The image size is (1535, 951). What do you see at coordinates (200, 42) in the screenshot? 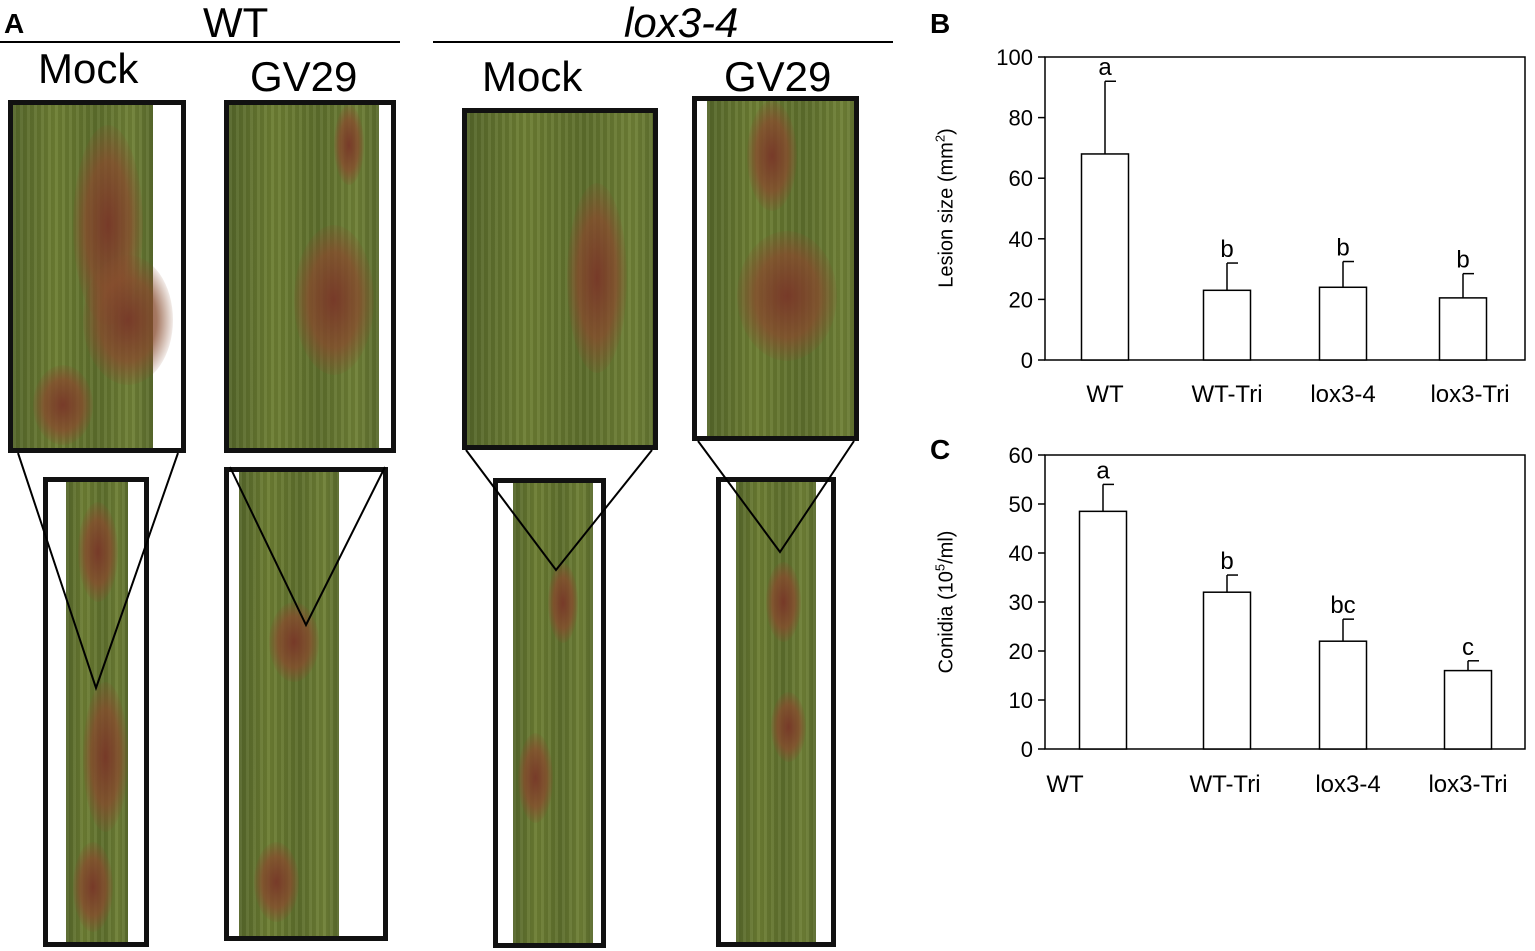
I see `group-rule-wt` at bounding box center [200, 42].